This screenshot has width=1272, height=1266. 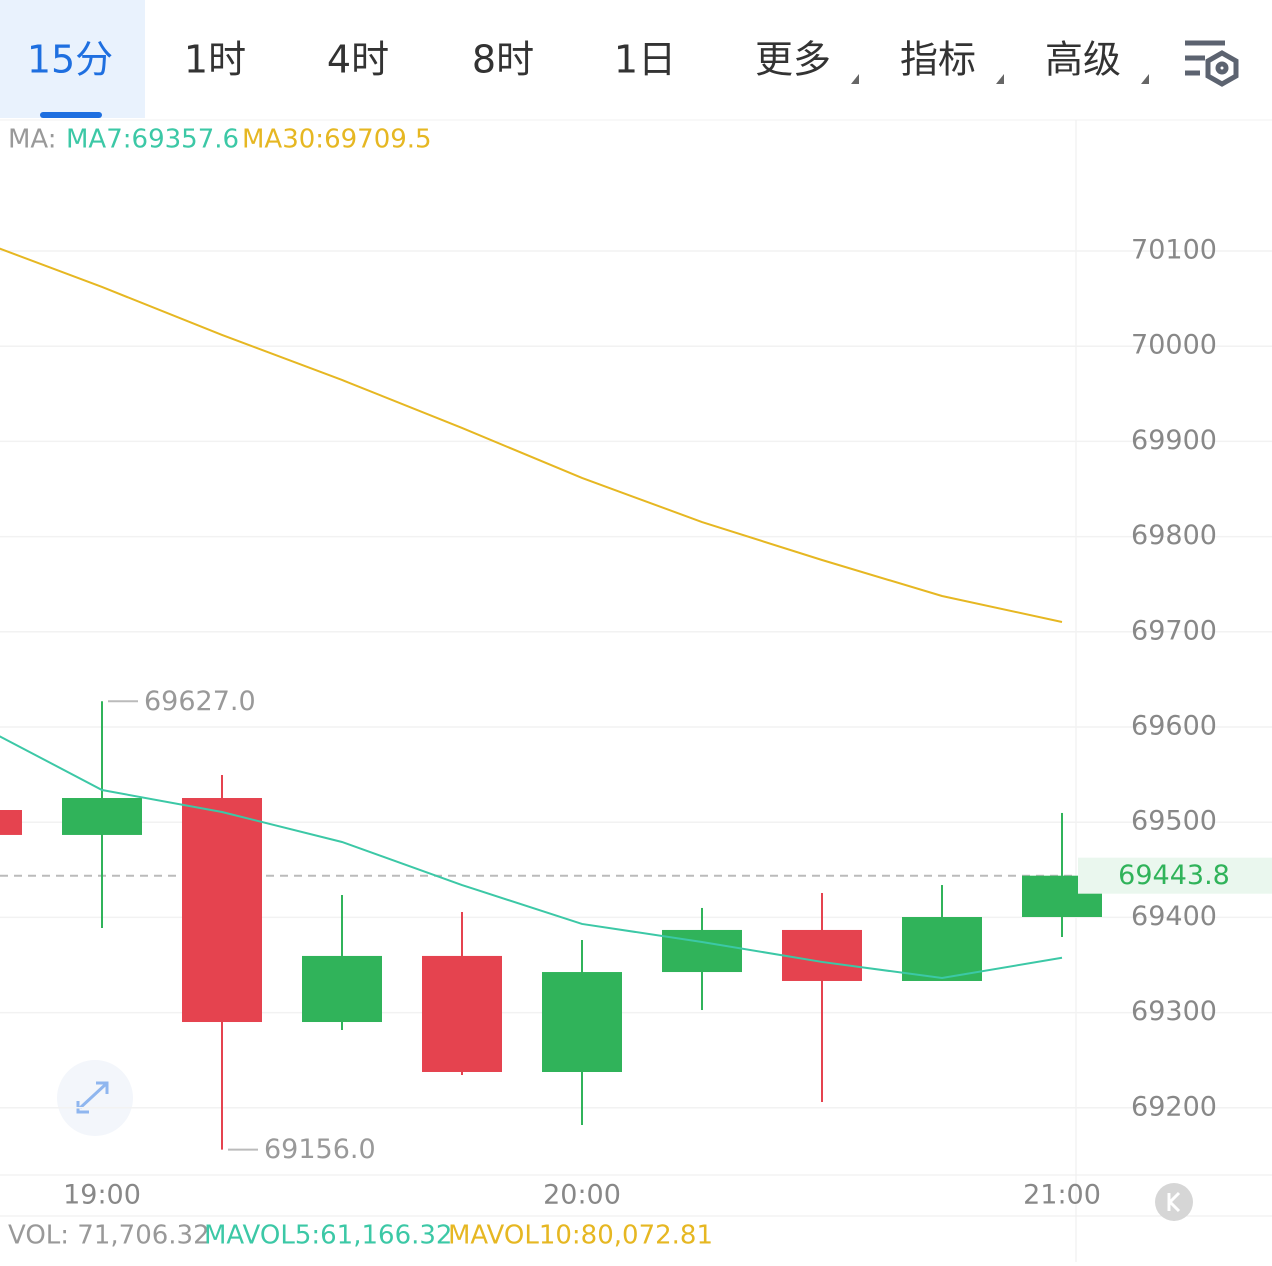 I want to click on y-tick-label: 69900, so click(x=1174, y=440).